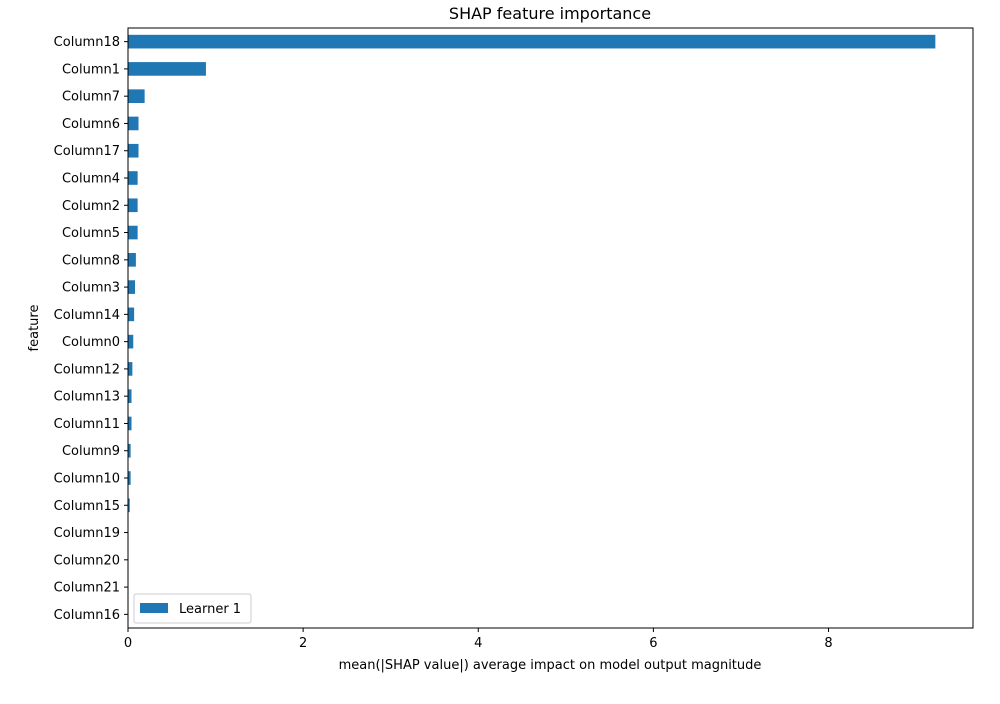  What do you see at coordinates (130, 369) in the screenshot?
I see `bar-column12` at bounding box center [130, 369].